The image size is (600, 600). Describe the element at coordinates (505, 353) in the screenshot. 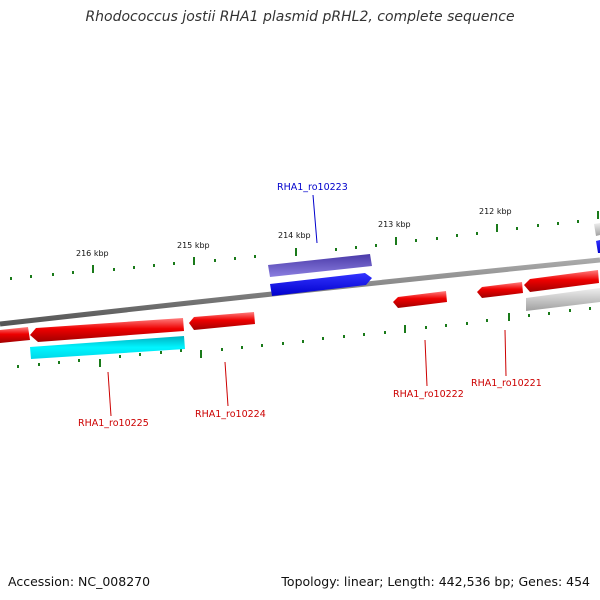

I see `leader-line-ro10221` at that location.